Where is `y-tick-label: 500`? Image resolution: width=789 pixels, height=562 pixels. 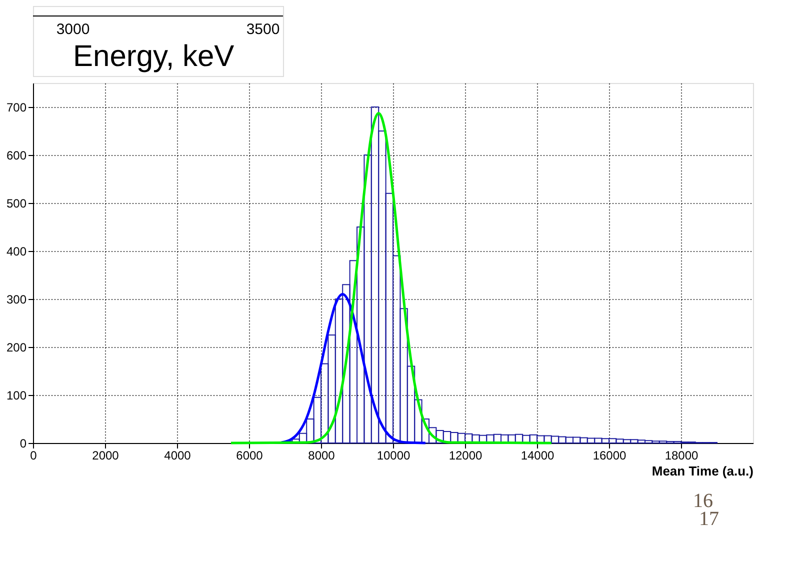 y-tick-label: 500 is located at coordinates (16, 203).